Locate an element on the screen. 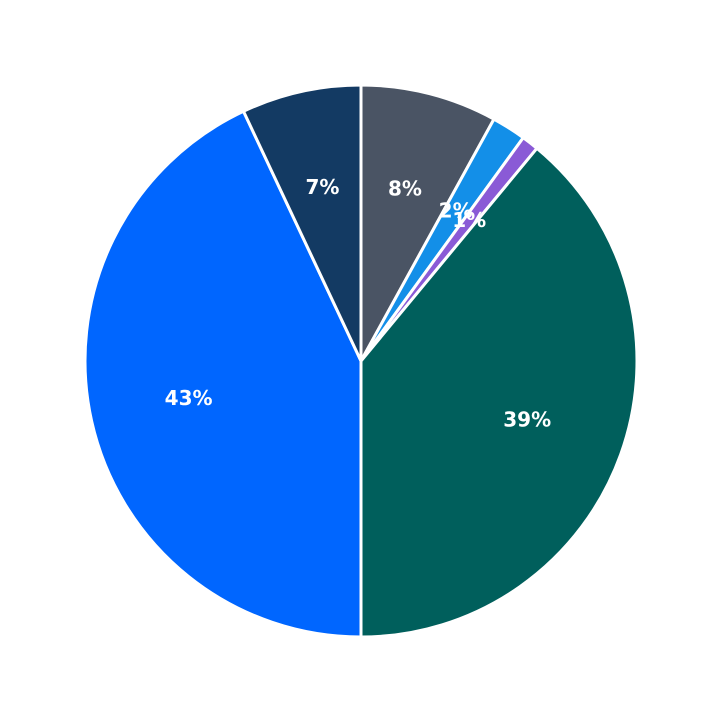  slice-label: 8% is located at coordinates (405, 188).